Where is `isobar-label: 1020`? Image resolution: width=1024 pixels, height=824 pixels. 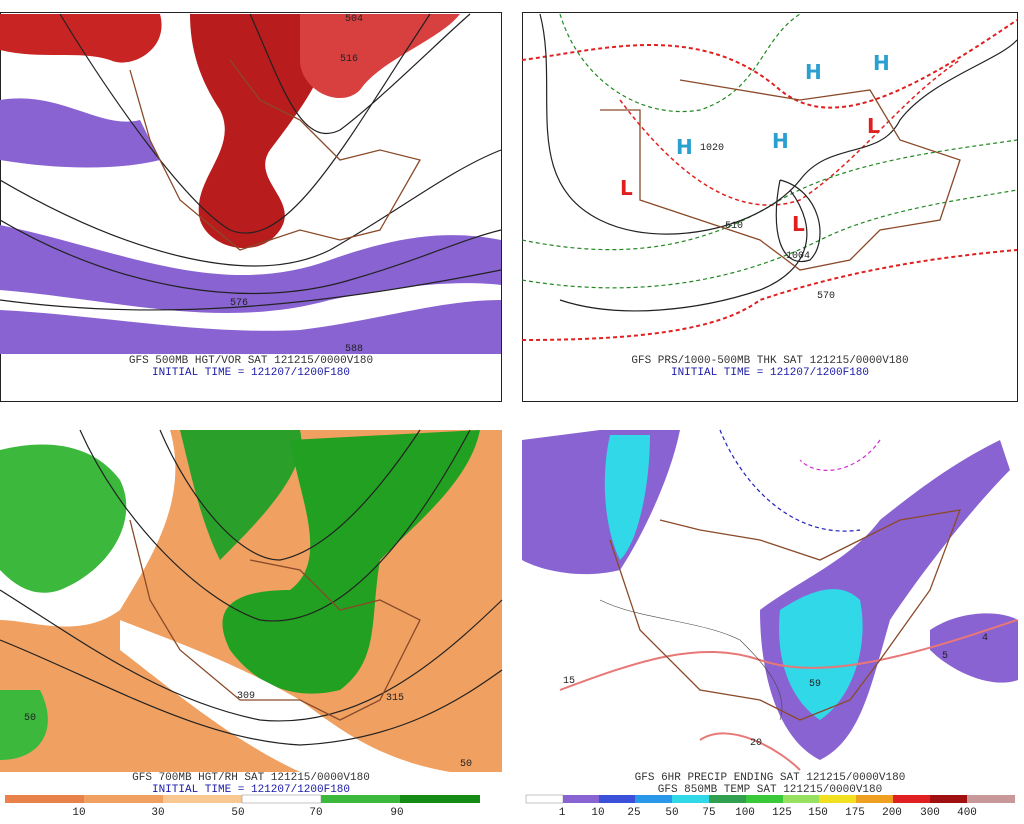
isobar-label: 1020 is located at coordinates (712, 148).